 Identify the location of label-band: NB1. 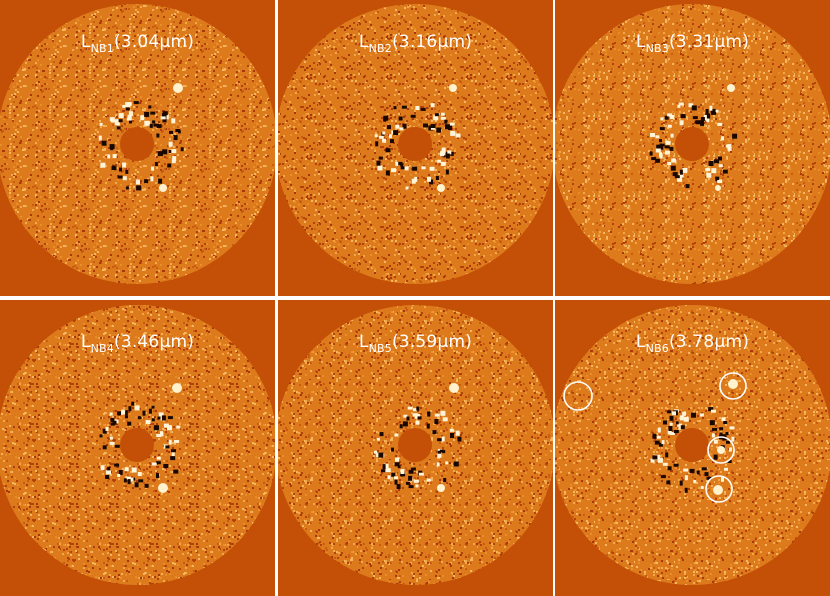
(102, 48).